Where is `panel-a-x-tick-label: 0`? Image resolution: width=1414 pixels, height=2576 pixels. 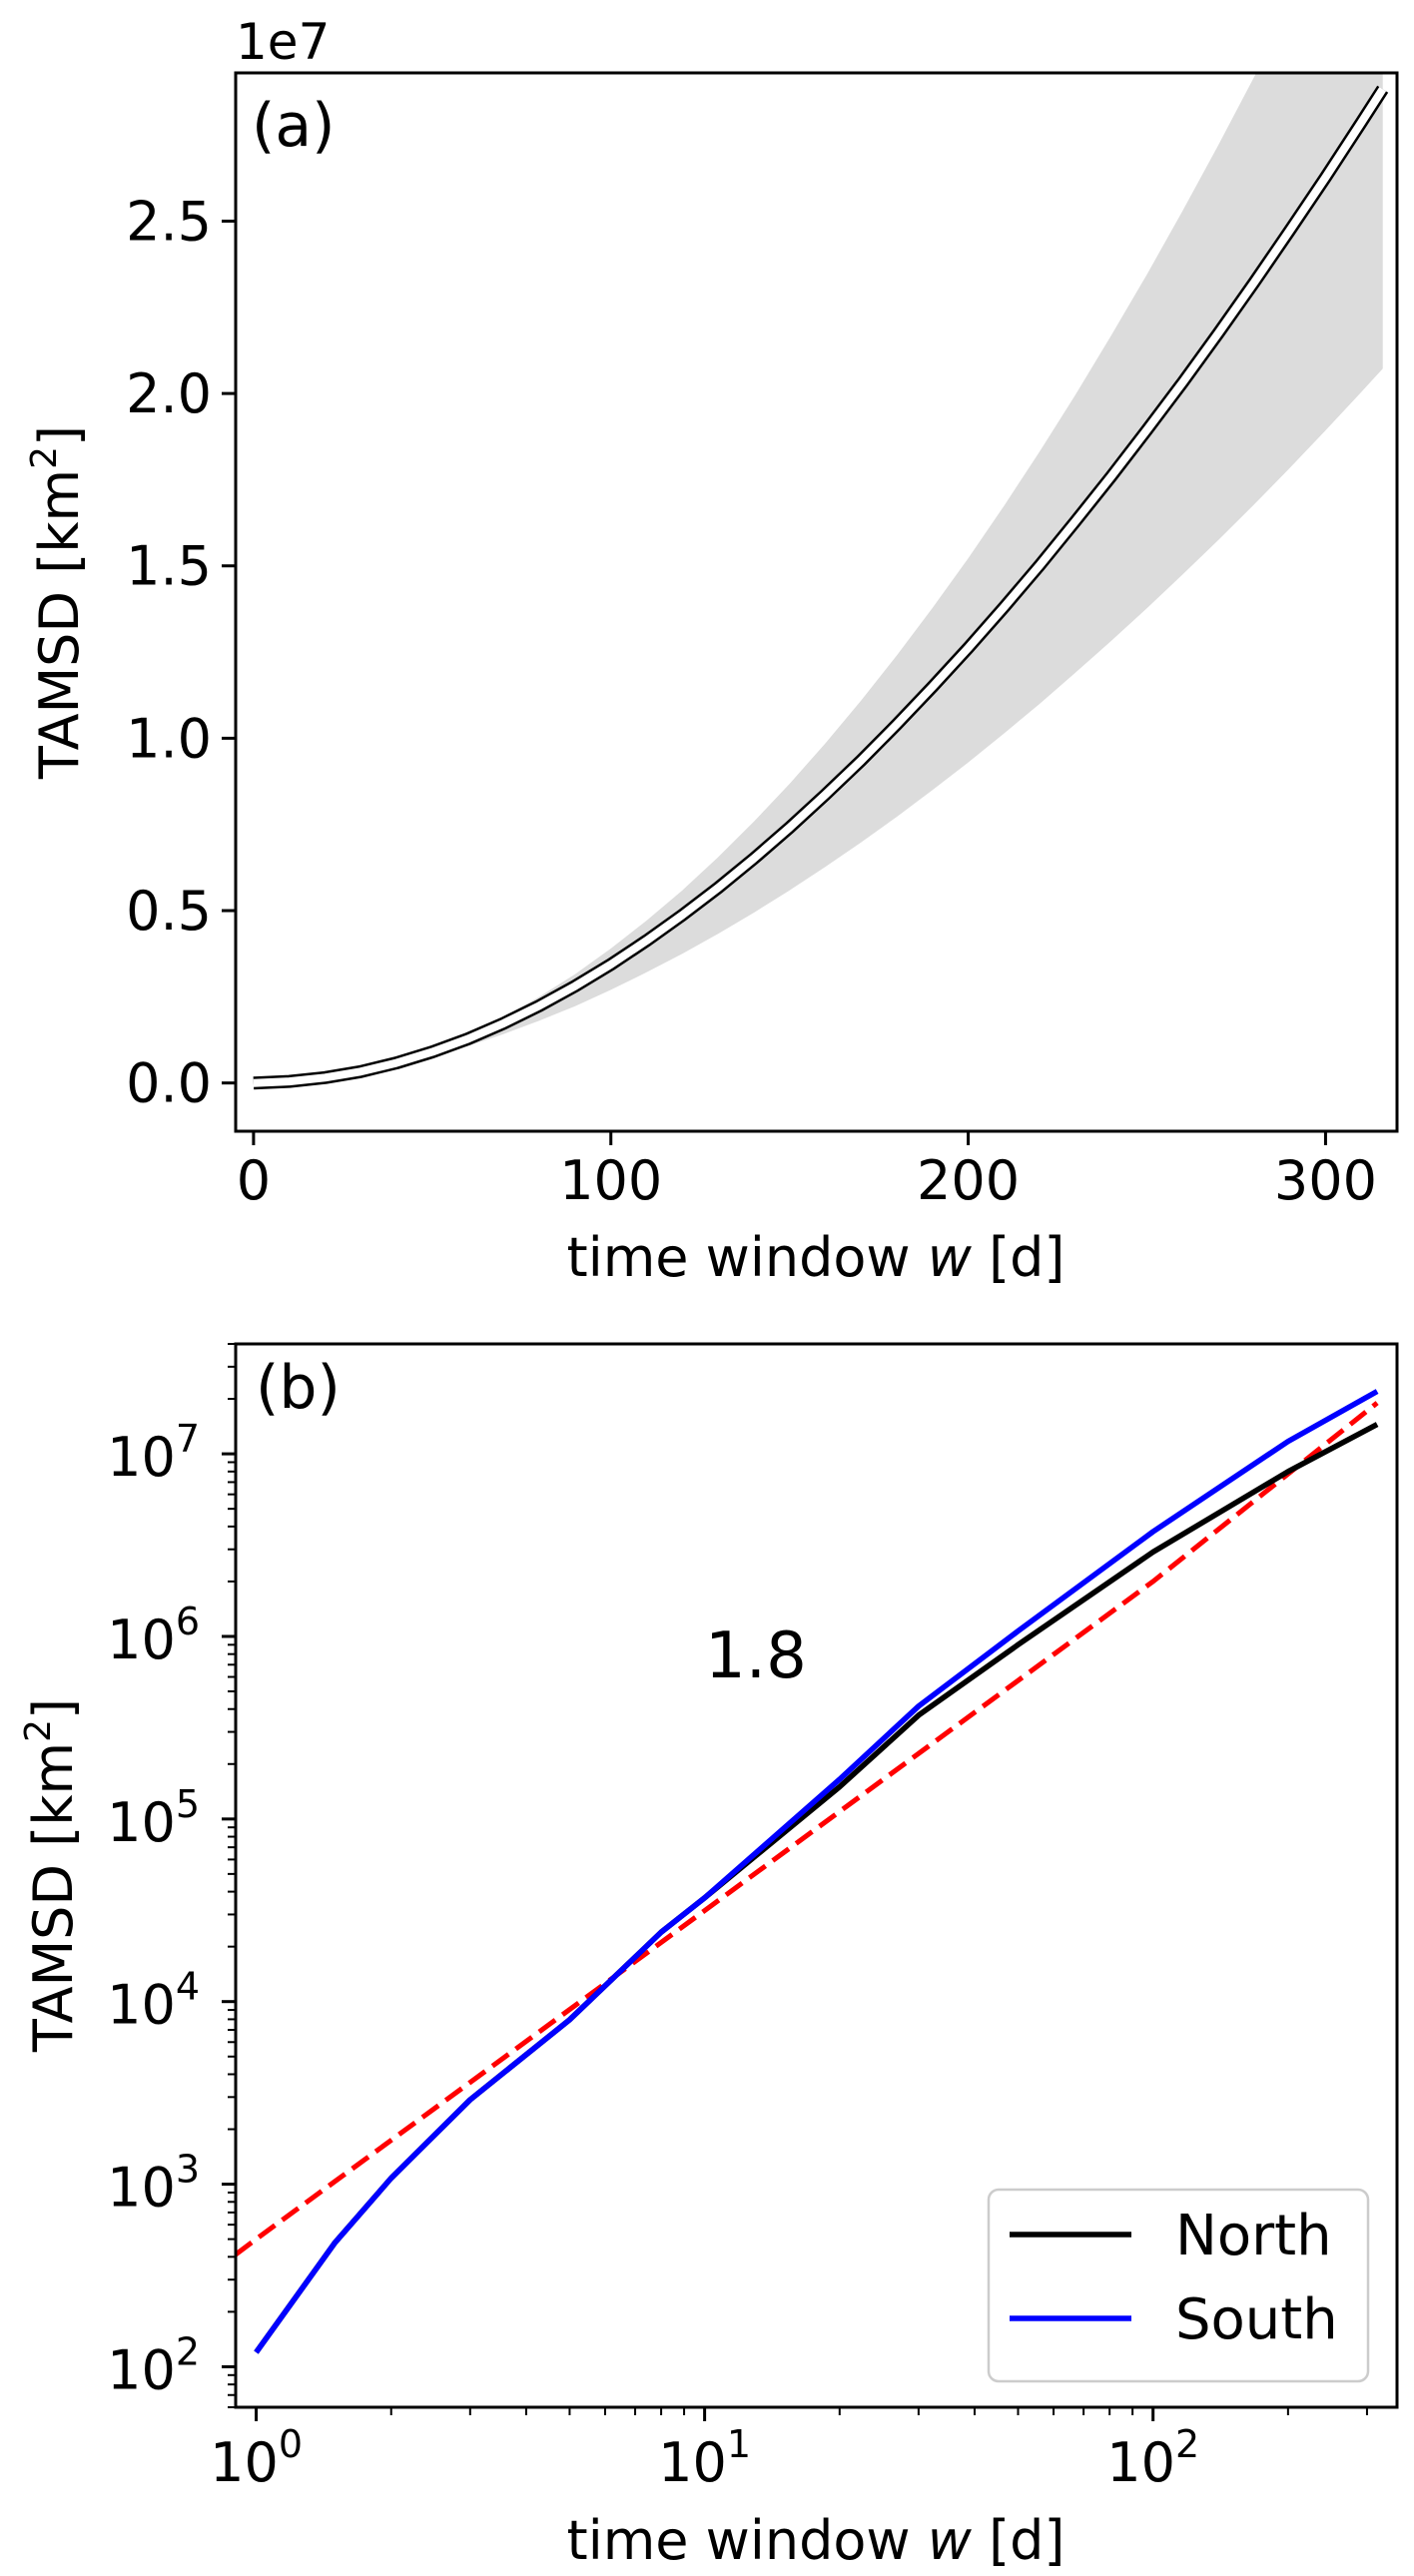
panel-a-x-tick-label: 0 is located at coordinates (254, 1180).